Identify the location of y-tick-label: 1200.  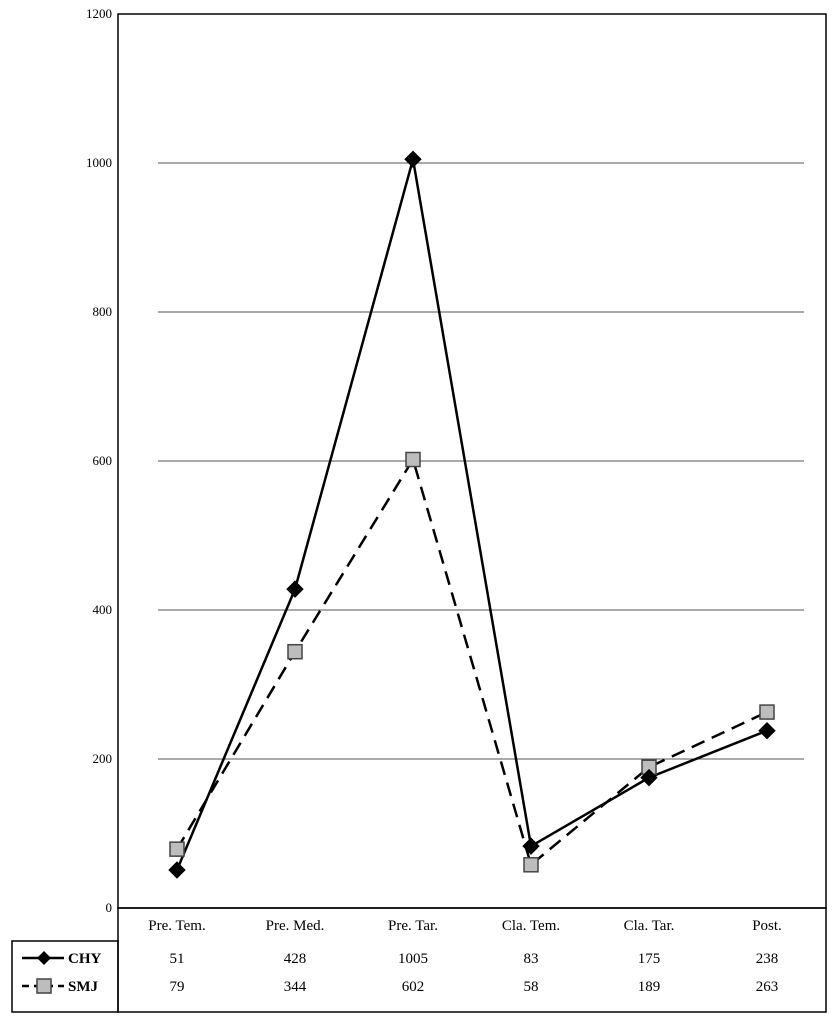
(99, 13).